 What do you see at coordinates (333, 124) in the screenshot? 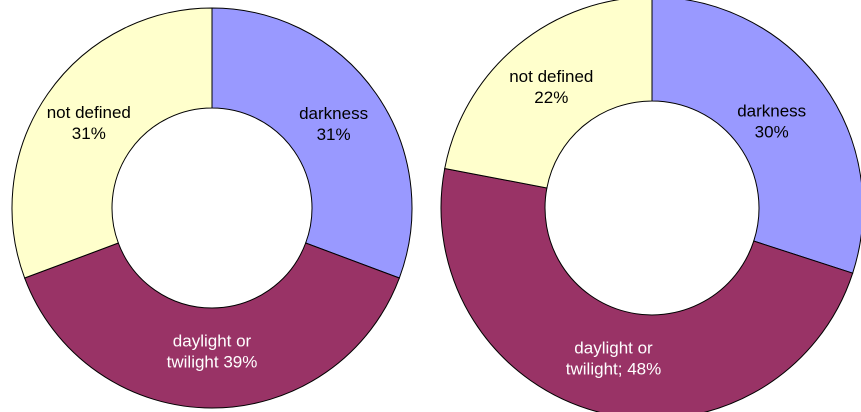
I see `slice-label-darkness: darkness 31%` at bounding box center [333, 124].